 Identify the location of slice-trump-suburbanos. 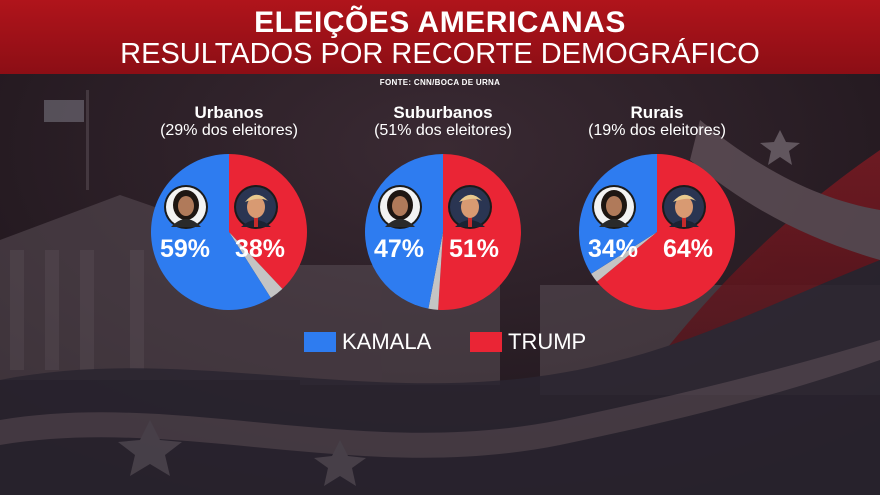
(479, 232).